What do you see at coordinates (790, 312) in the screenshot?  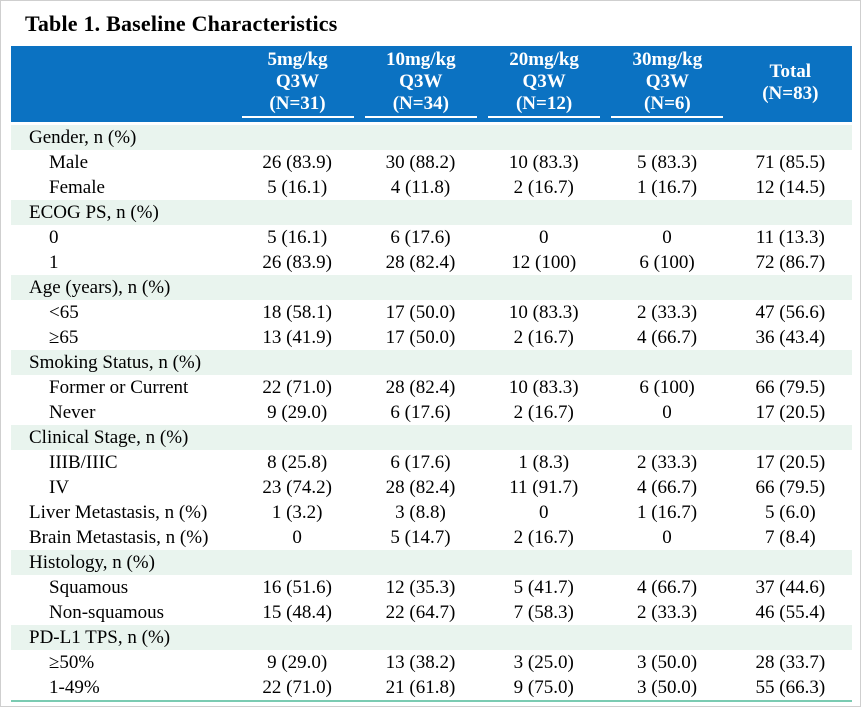 I see `cell-value: 47 (56.6)` at bounding box center [790, 312].